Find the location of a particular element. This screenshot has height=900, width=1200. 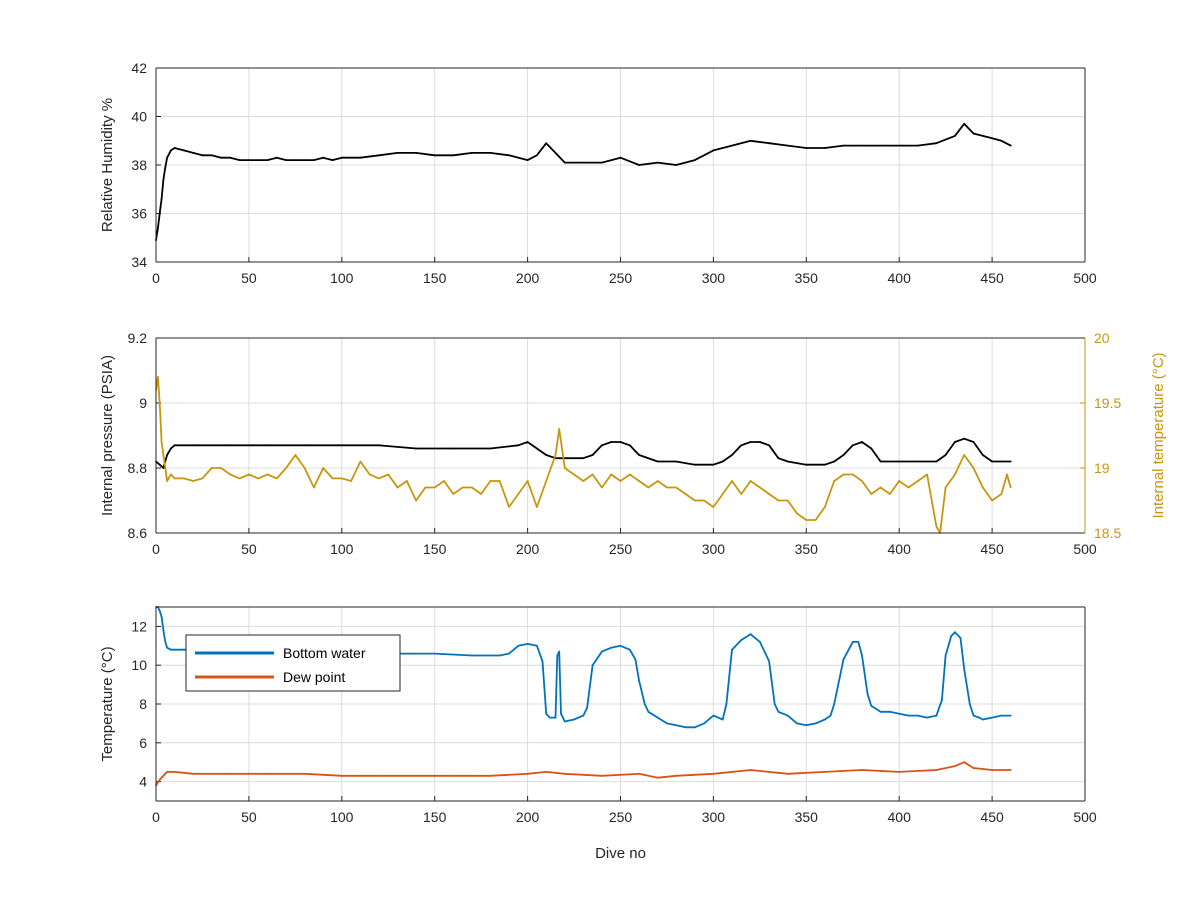

y-tick-label: 8 is located at coordinates (143, 704).